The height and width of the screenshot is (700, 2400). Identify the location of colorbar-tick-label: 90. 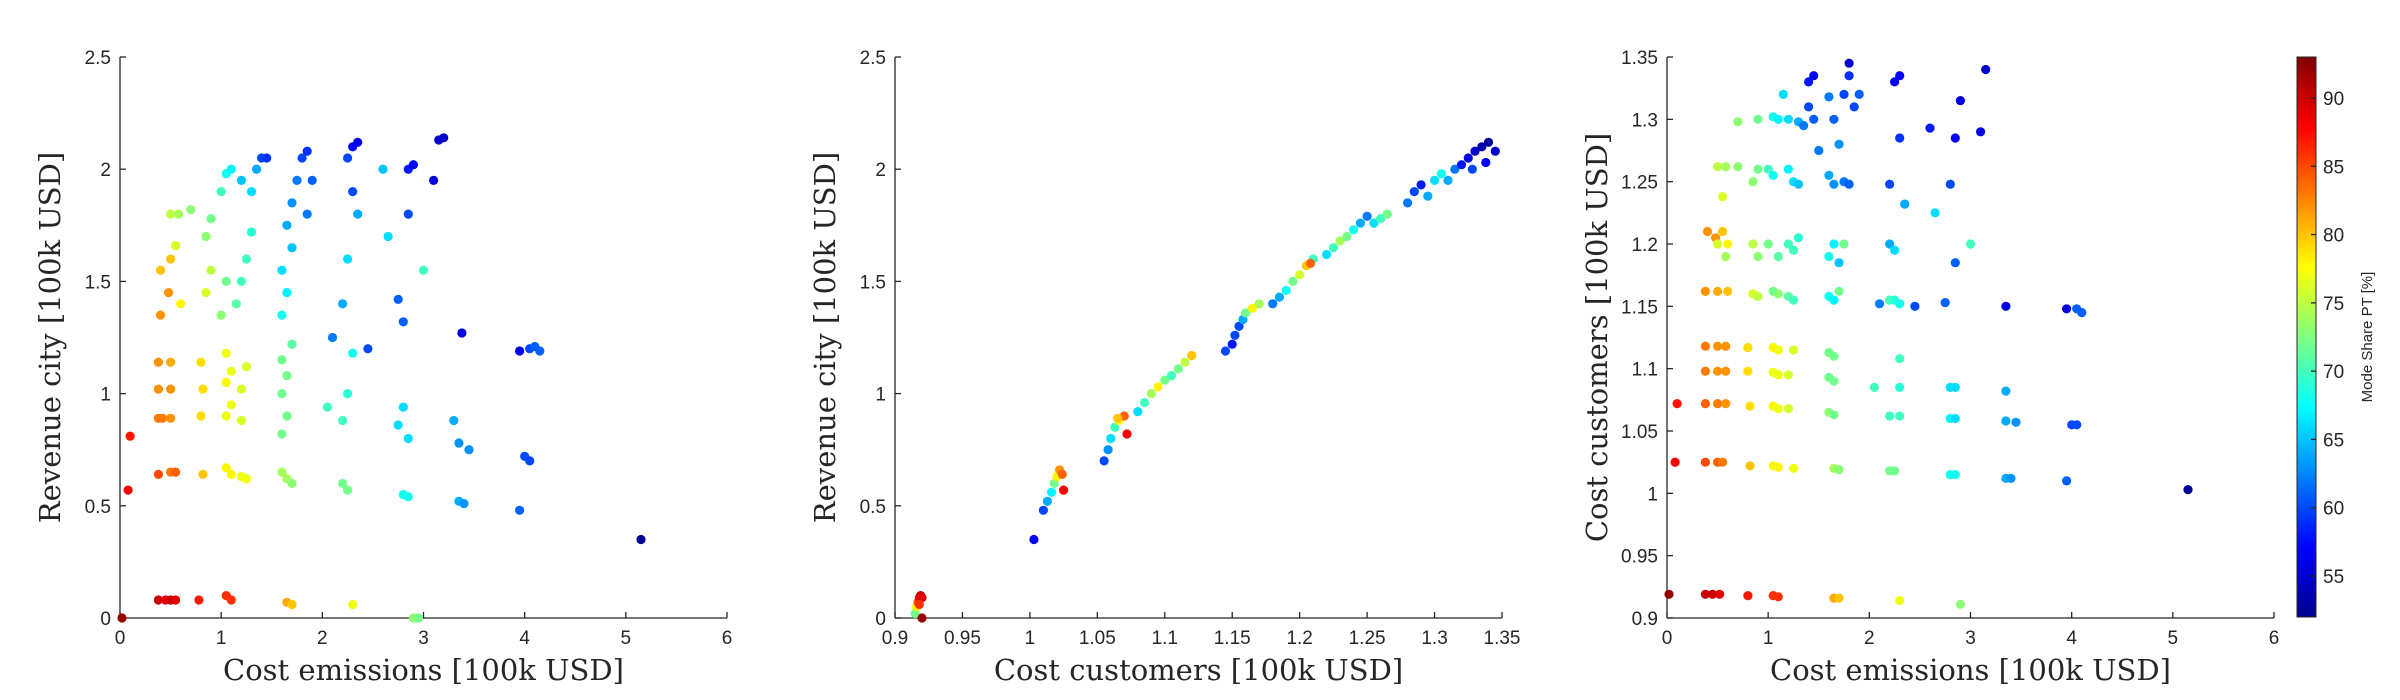
(2333, 99).